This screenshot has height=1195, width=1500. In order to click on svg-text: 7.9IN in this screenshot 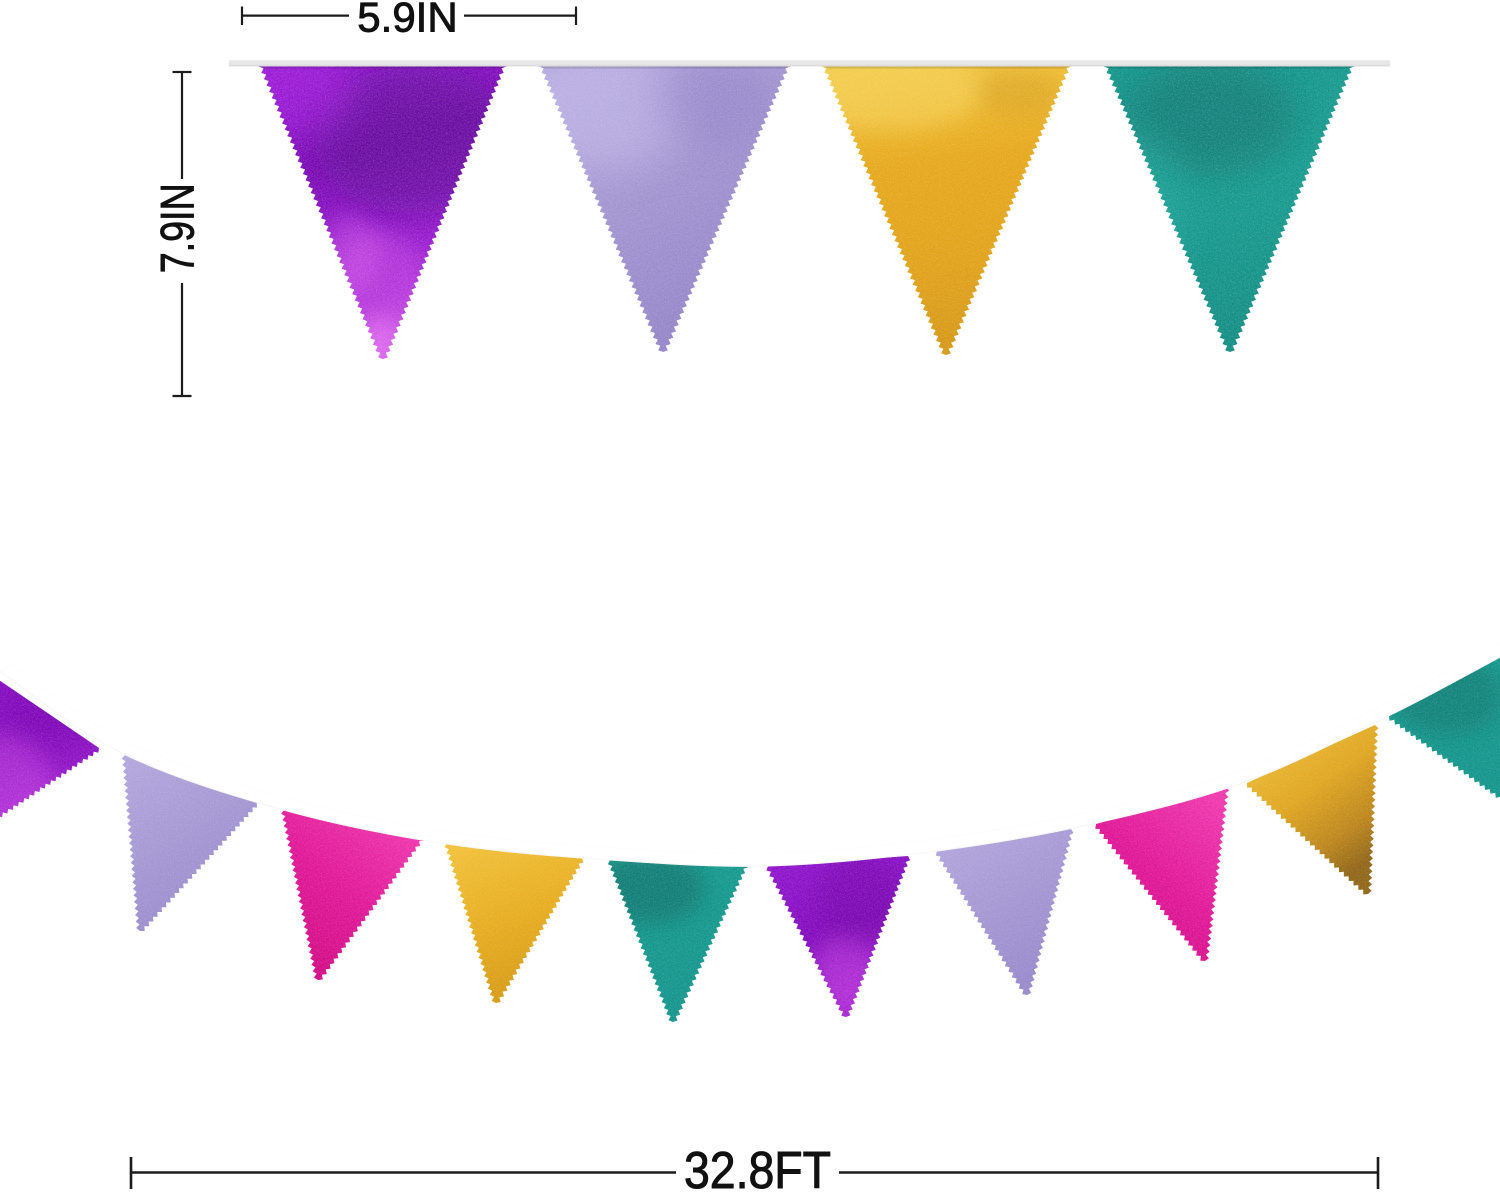, I will do `click(177, 228)`.